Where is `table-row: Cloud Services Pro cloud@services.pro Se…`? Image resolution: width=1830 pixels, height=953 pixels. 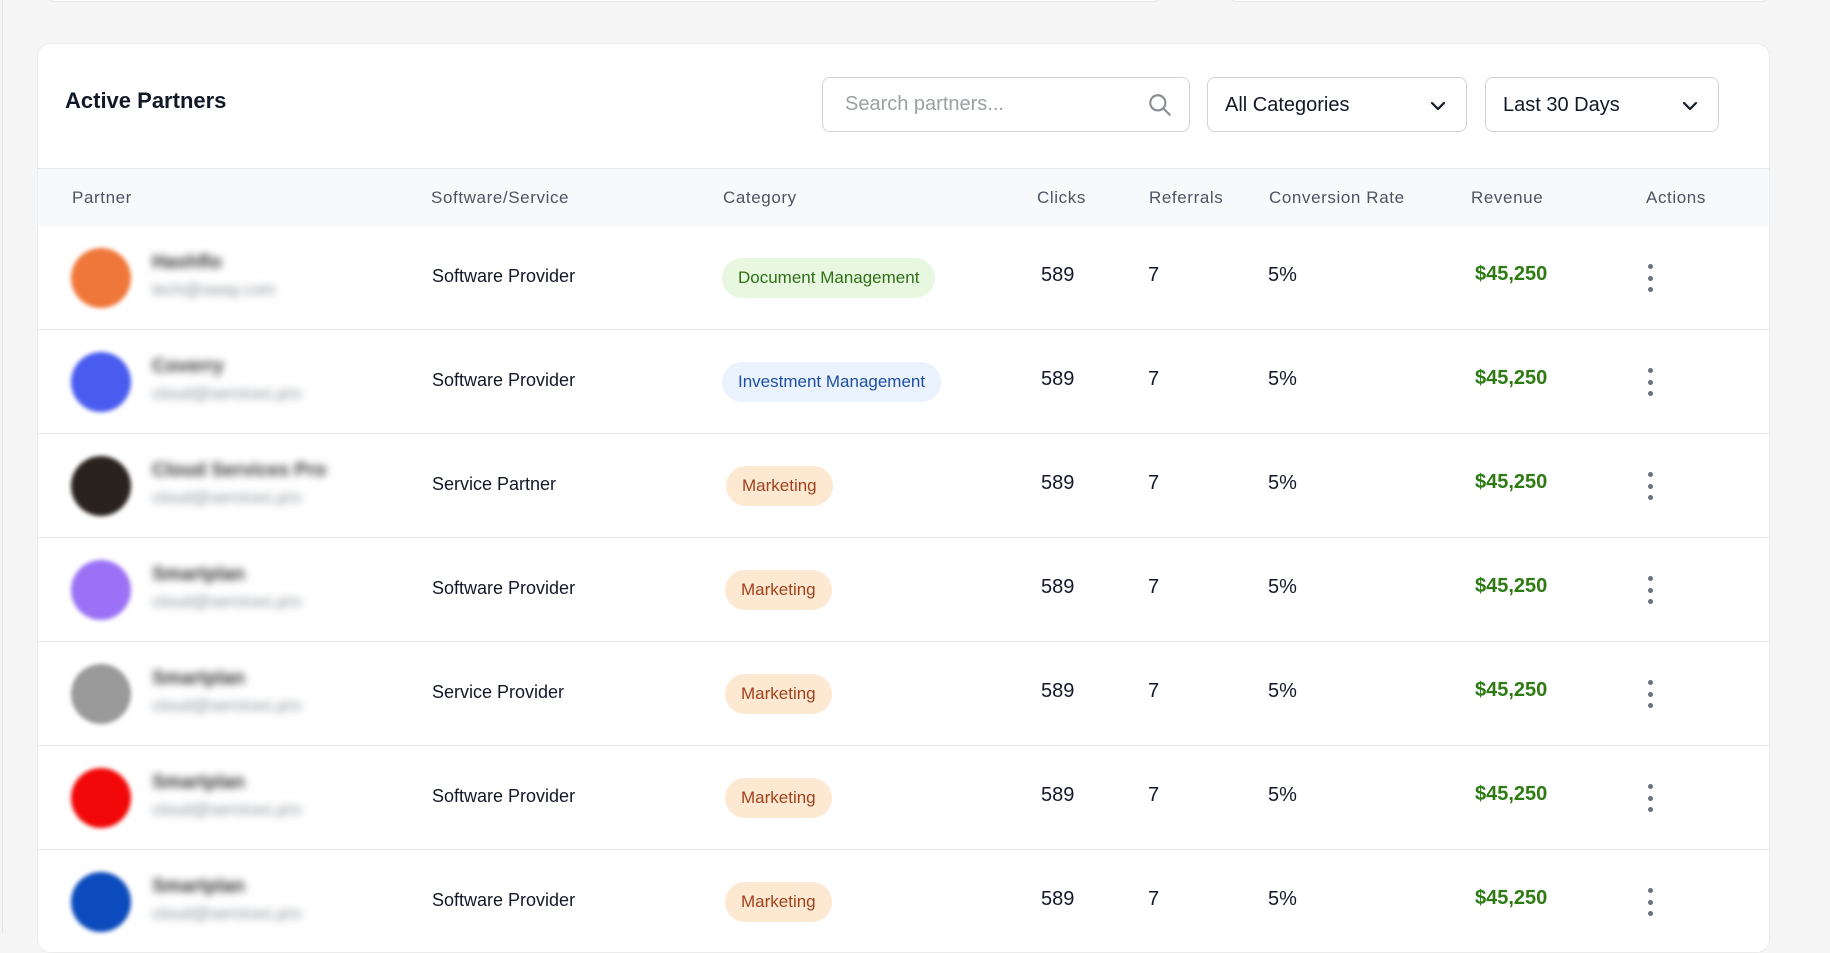 table-row: Cloud Services Pro cloud@services.pro Se… is located at coordinates (903, 486).